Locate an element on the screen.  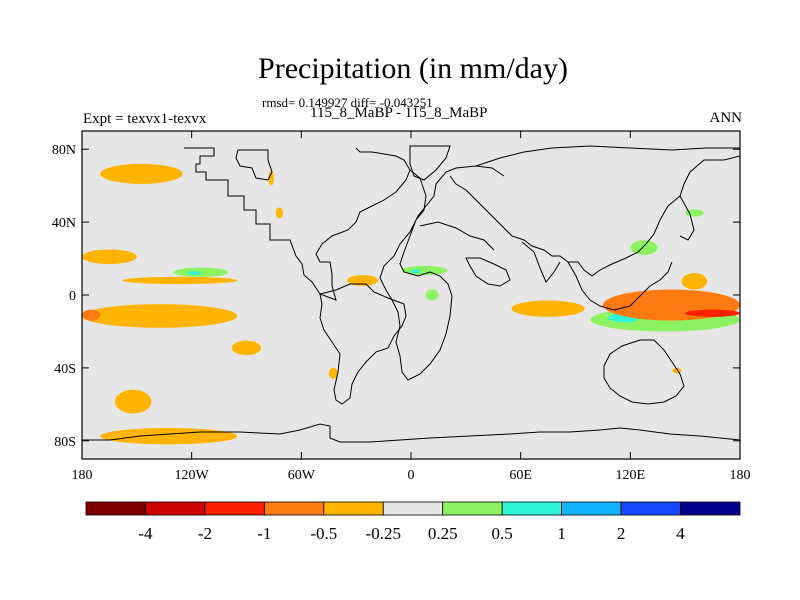
anomaly-tropical-east-pacific is located at coordinates (201, 272).